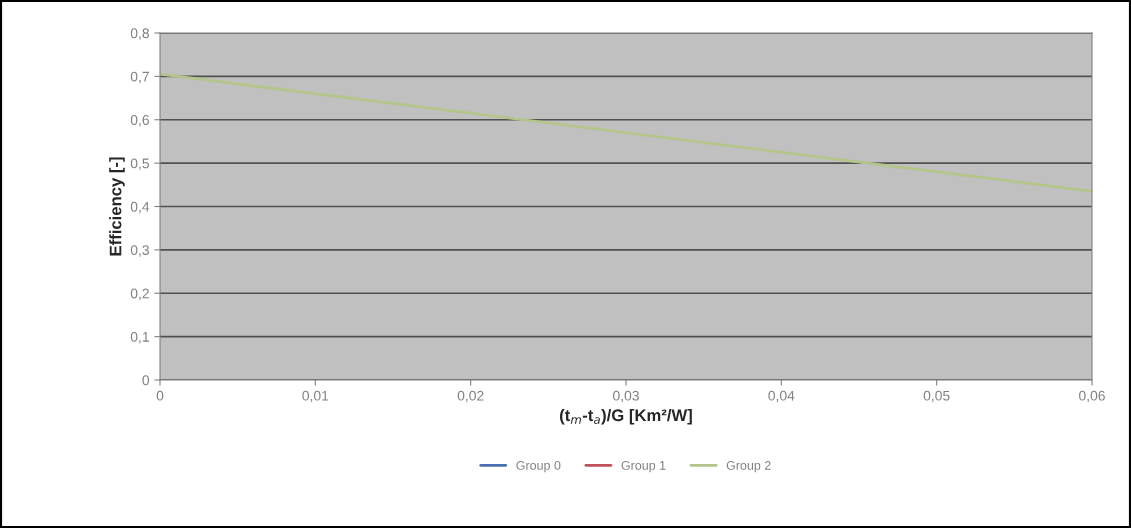  I want to click on legend-label: Group 1, so click(643, 466).